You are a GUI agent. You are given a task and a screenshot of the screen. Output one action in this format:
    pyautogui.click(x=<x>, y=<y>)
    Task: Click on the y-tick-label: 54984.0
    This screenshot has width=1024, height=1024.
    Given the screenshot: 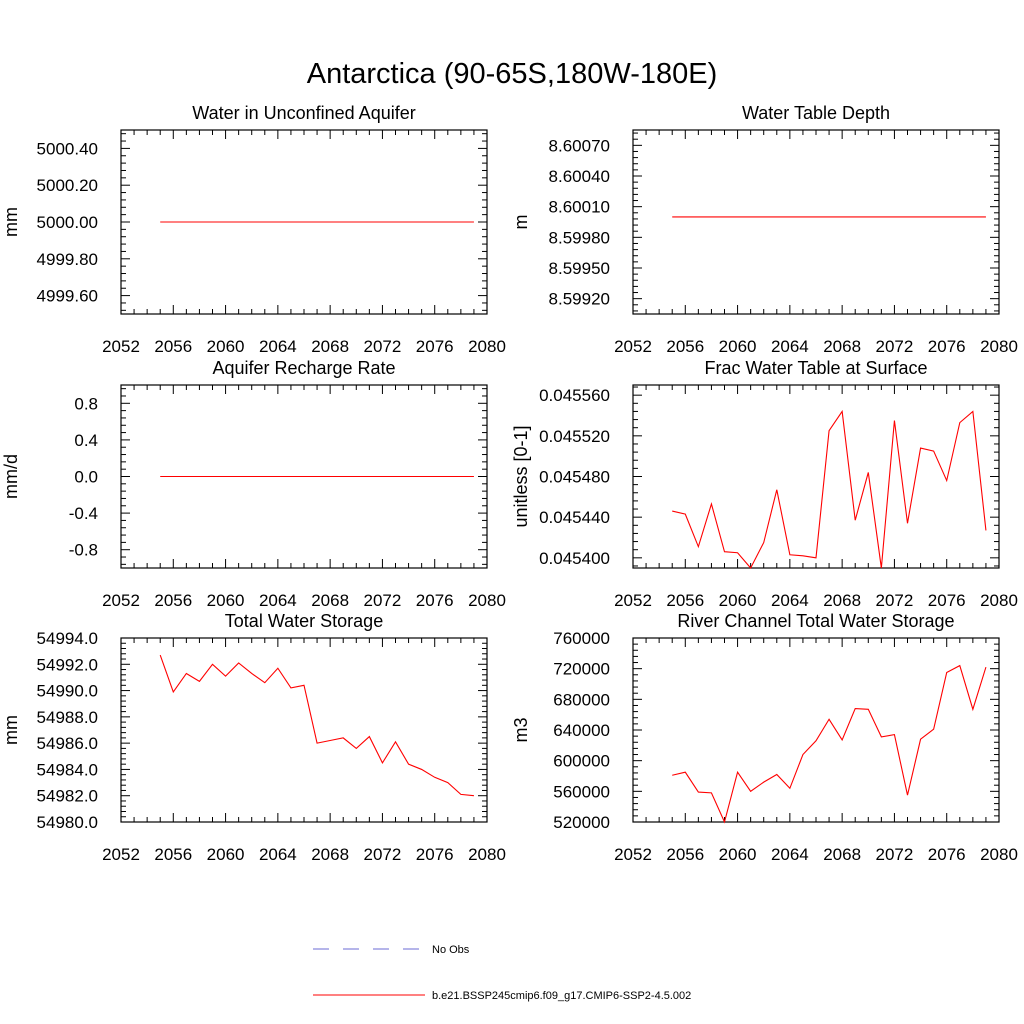 What is the action you would take?
    pyautogui.click(x=67, y=769)
    